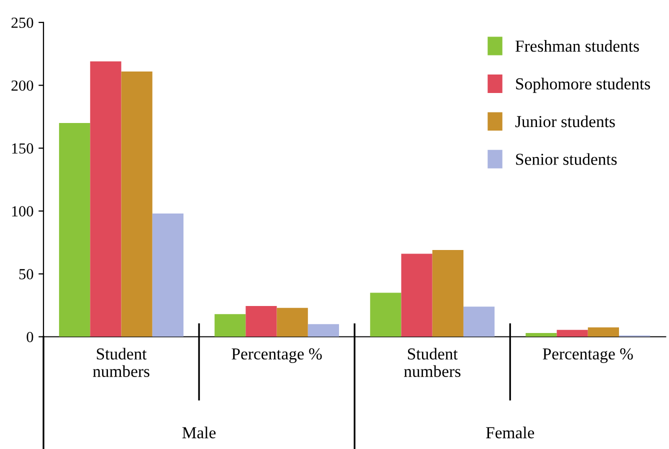  I want to click on y-tick-label: 150, so click(23, 148).